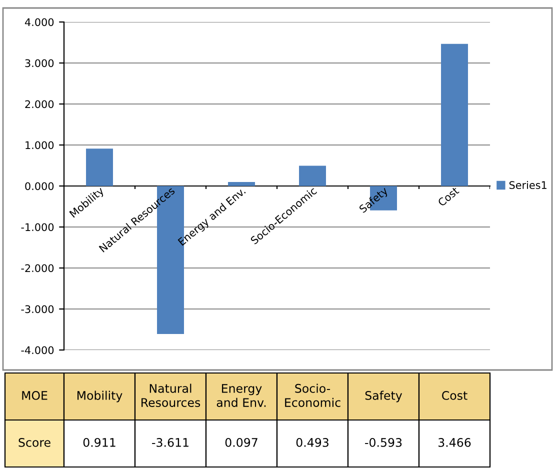 The height and width of the screenshot is (470, 555). What do you see at coordinates (241, 442) in the screenshot?
I see `data-label: 0.097` at bounding box center [241, 442].